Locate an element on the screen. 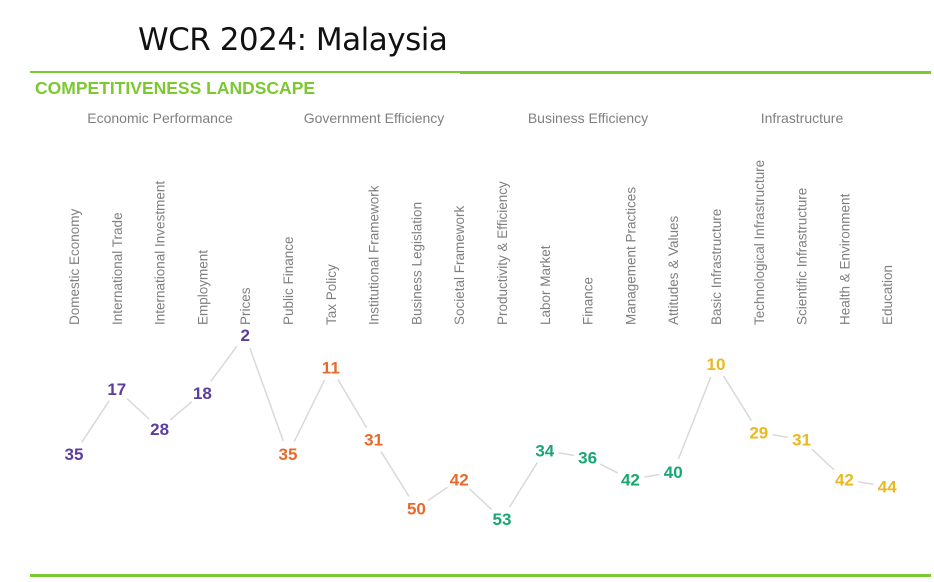 This screenshot has height=582, width=934. rank-data-label: 28 is located at coordinates (159, 429).